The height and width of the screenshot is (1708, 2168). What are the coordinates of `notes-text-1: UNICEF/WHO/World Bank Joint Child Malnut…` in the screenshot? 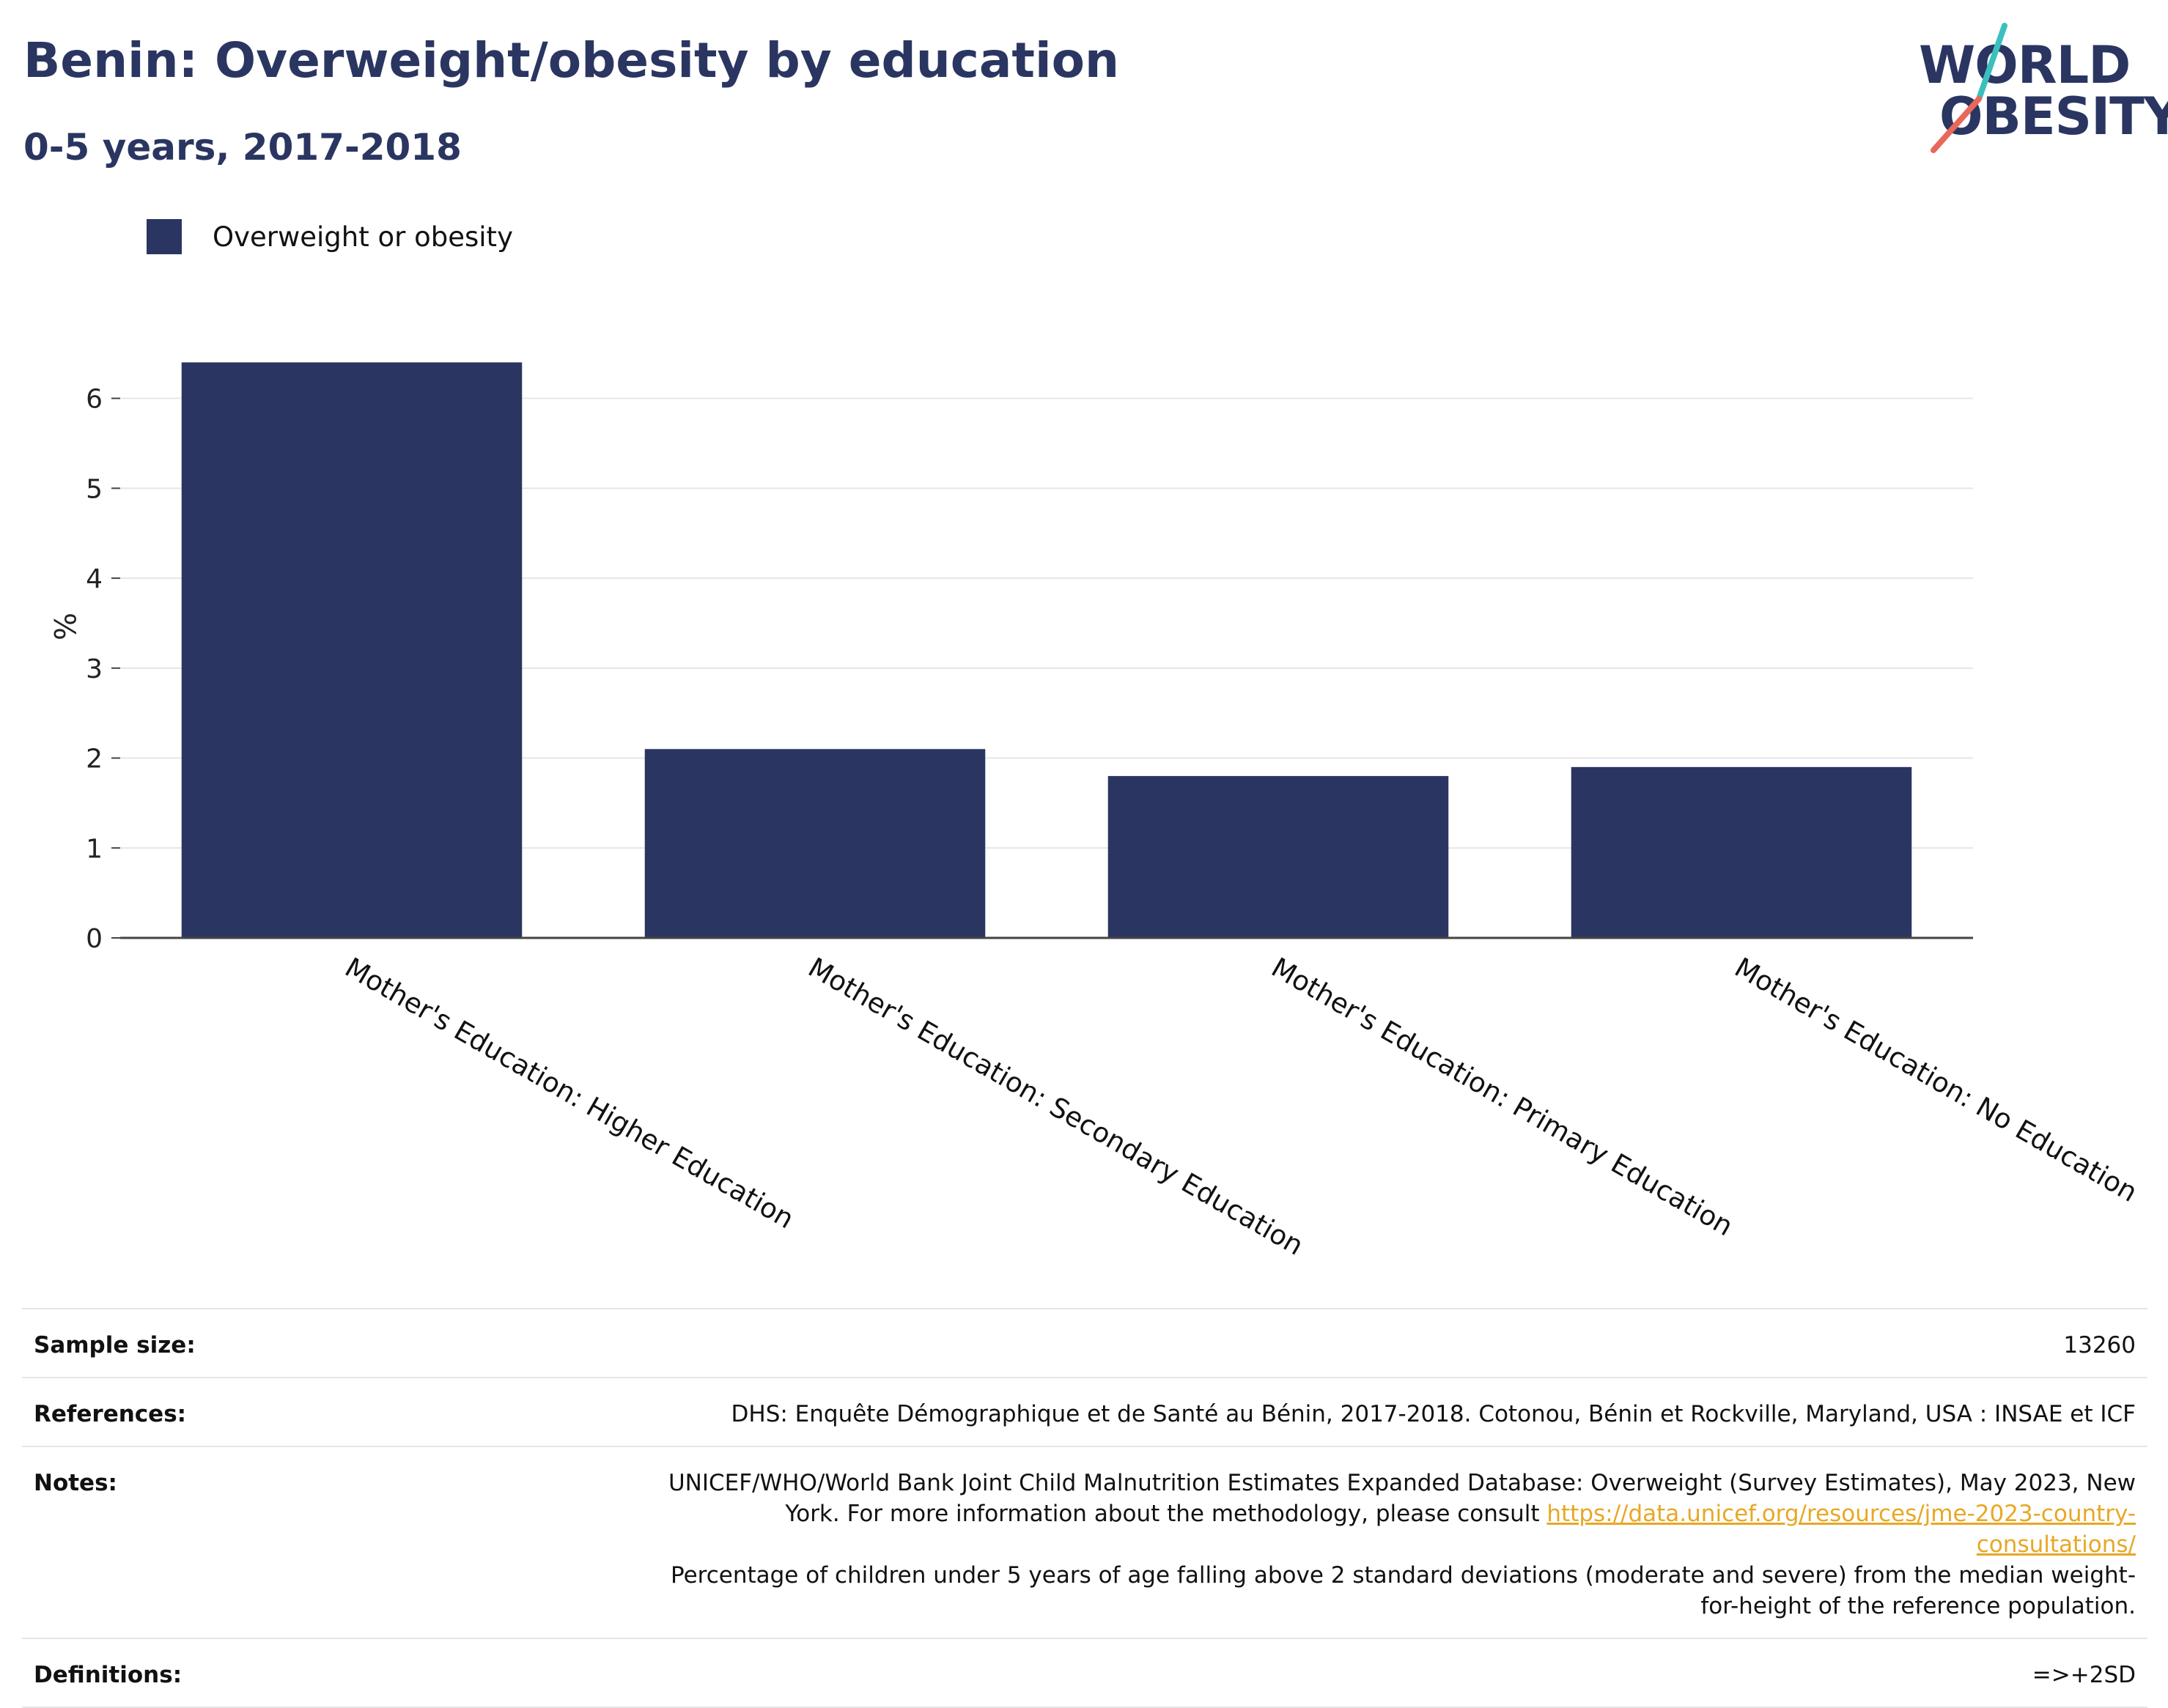 It's located at (1402, 1498).